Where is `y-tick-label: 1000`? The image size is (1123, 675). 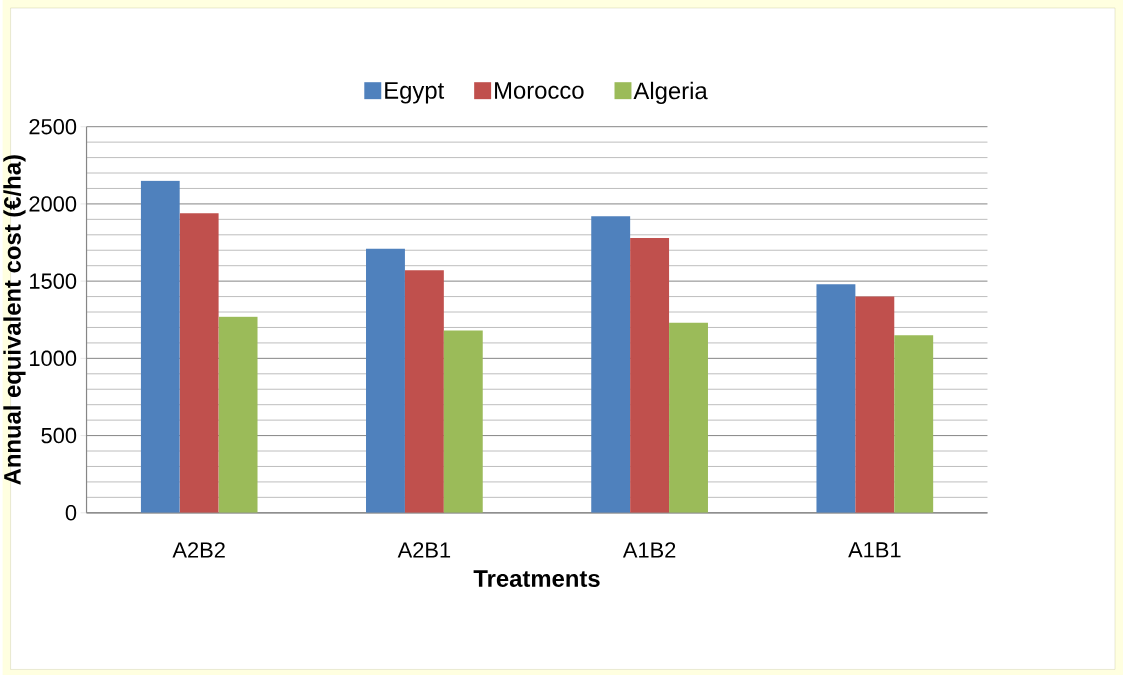 y-tick-label: 1000 is located at coordinates (53, 358).